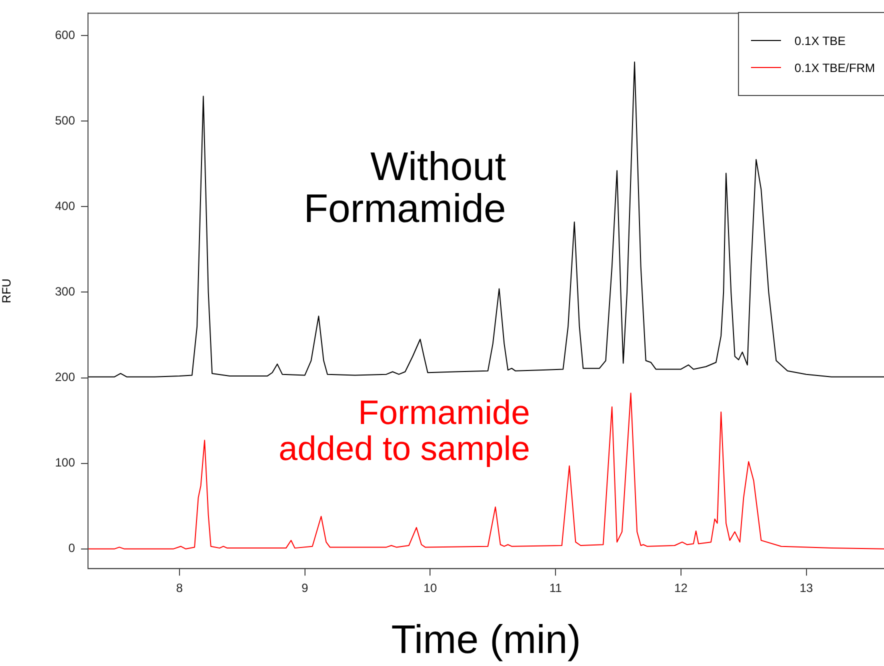 This screenshot has width=884, height=666. Describe the element at coordinates (65, 205) in the screenshot. I see `y-tick-label: 400` at that location.